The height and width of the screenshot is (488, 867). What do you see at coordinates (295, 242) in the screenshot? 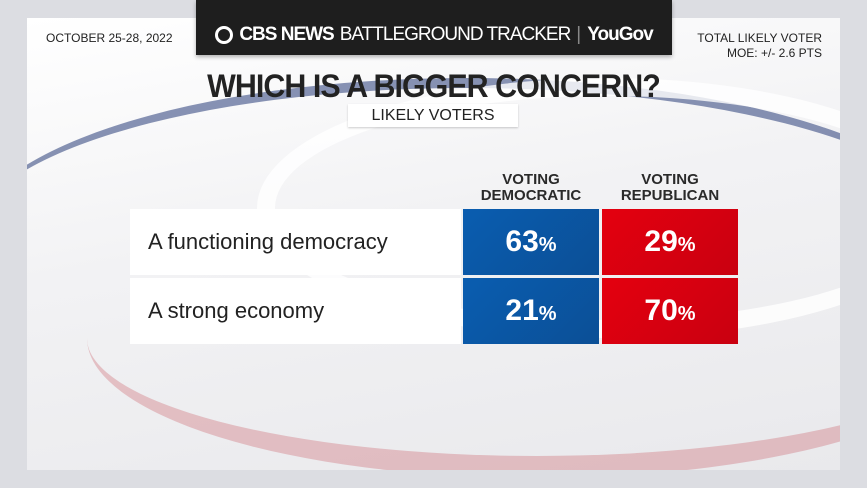
I see `row-label: A functioning democracy` at bounding box center [295, 242].